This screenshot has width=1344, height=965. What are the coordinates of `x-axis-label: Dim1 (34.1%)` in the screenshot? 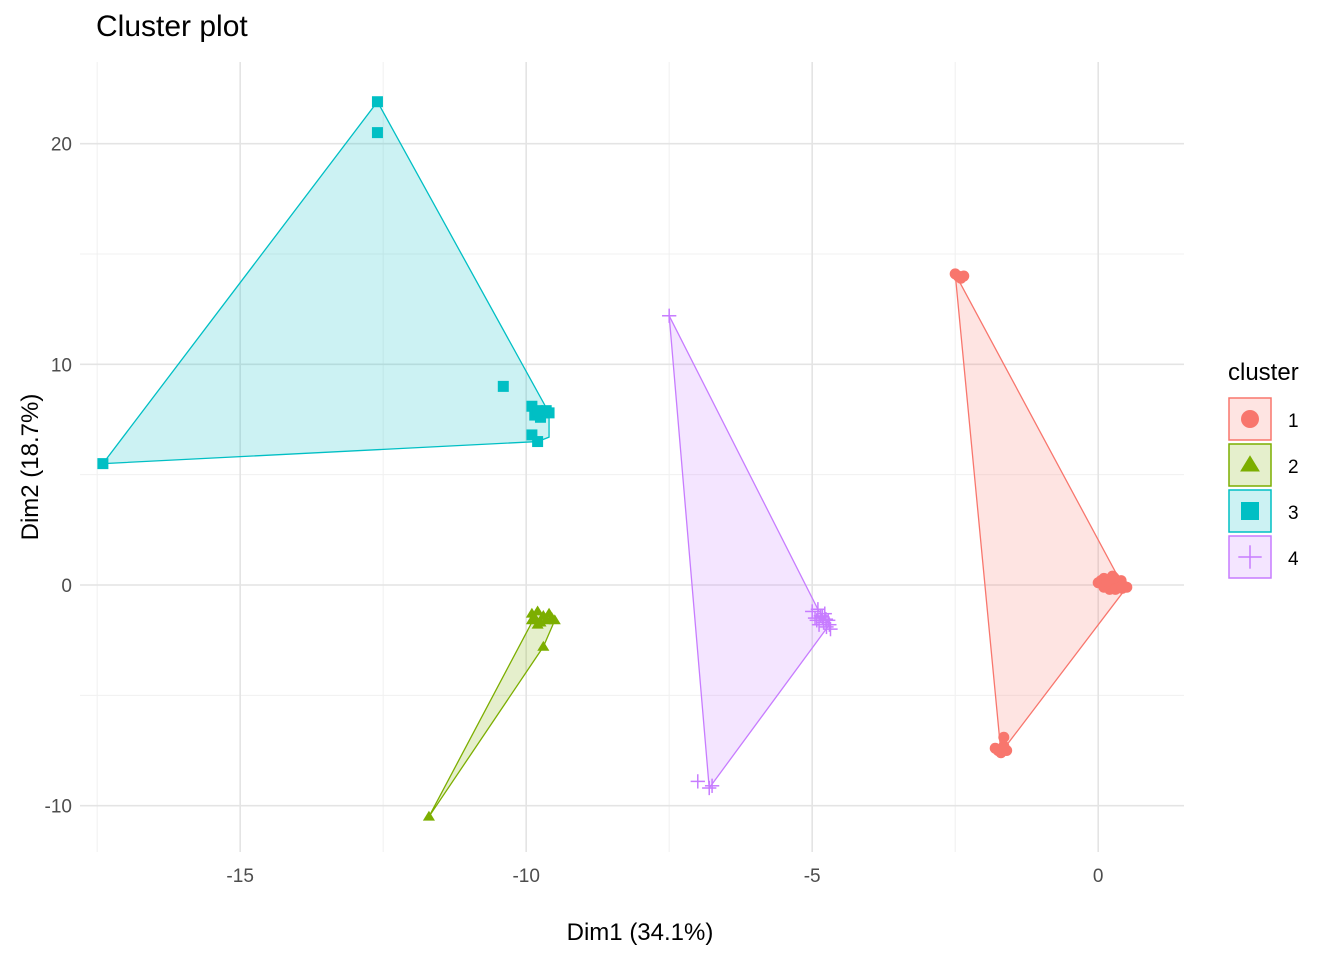 It's located at (640, 932).